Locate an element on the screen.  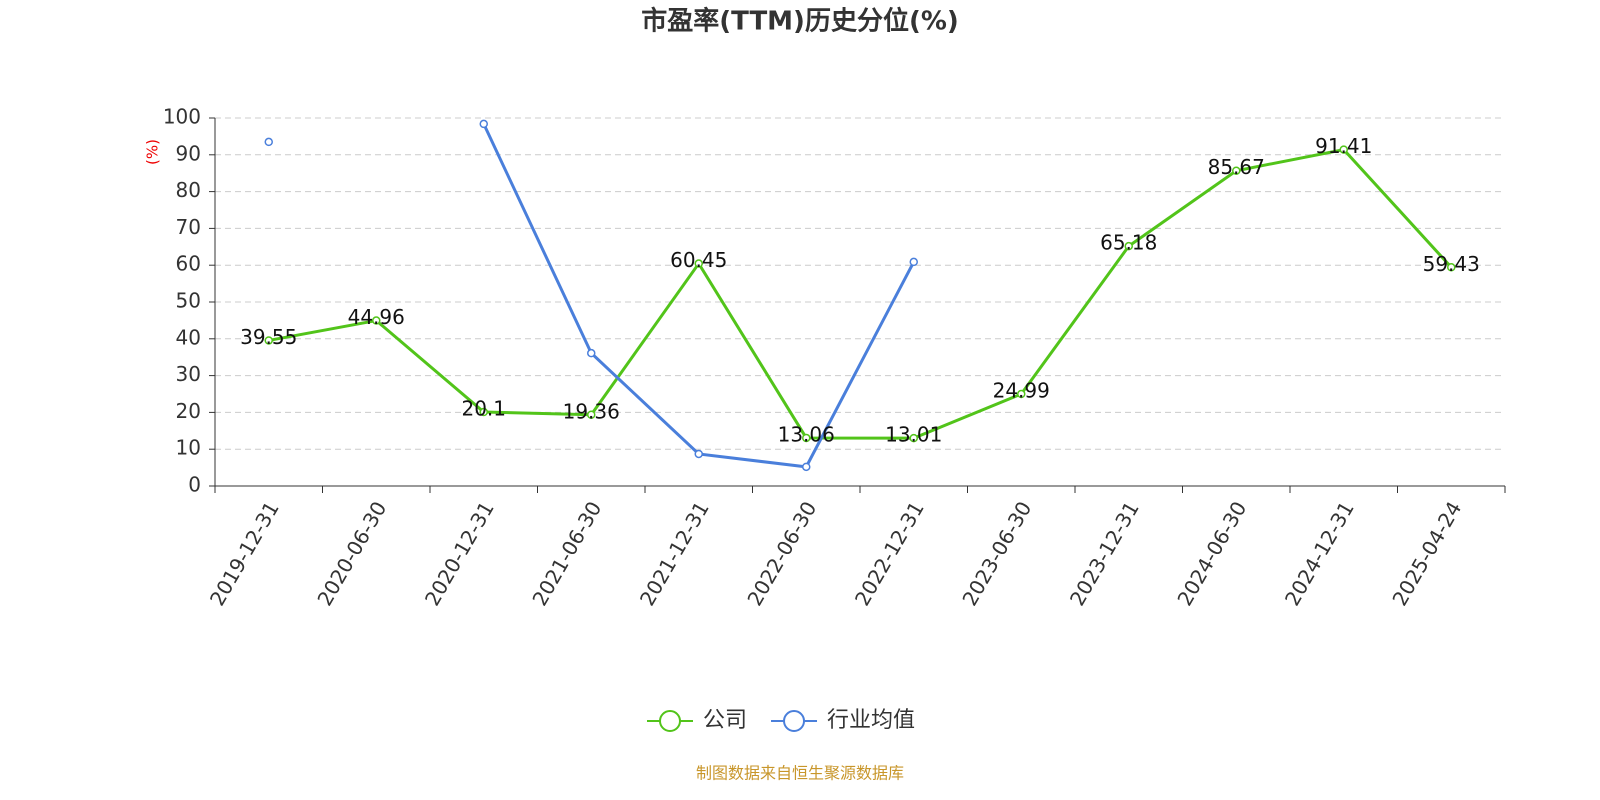
data-label: 20.1 is located at coordinates (483, 409).